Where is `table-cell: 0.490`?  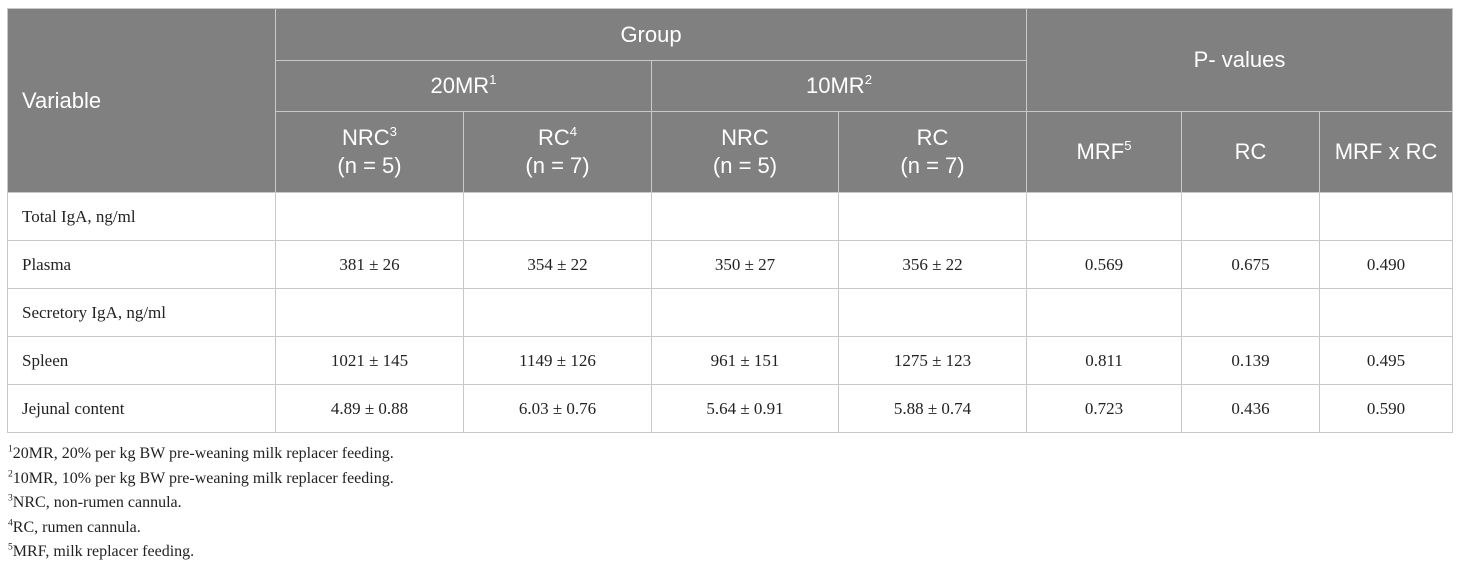
table-cell: 0.490 is located at coordinates (1386, 264).